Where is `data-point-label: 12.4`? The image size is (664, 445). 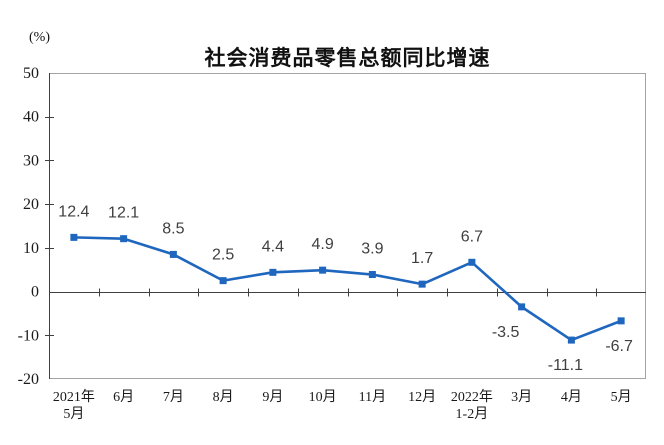
data-point-label: 12.4 is located at coordinates (73, 211).